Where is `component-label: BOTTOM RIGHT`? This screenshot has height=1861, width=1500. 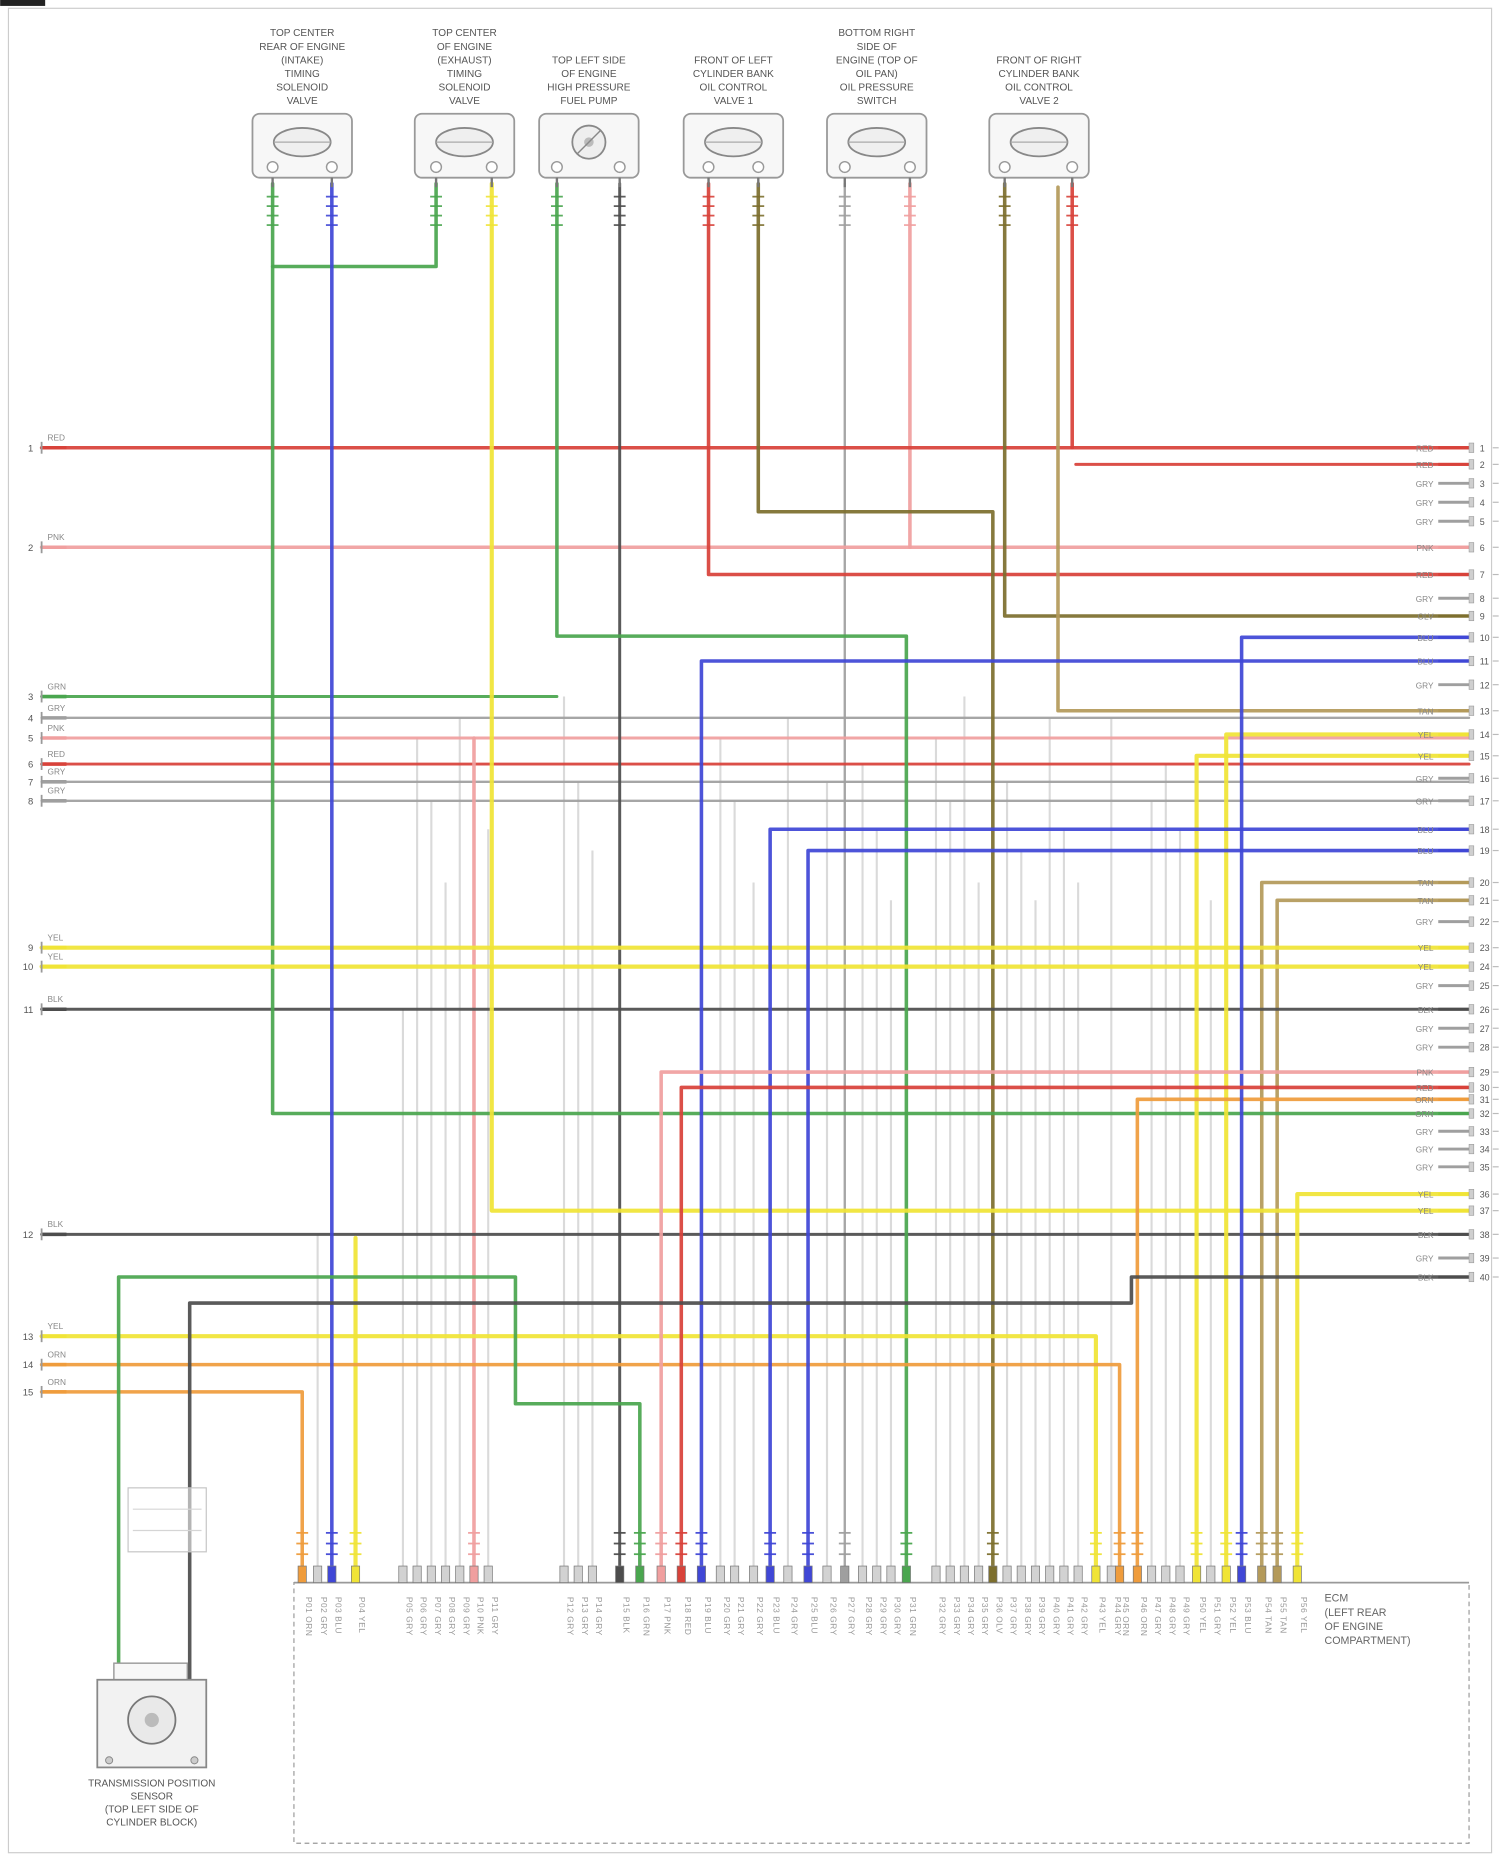 component-label: BOTTOM RIGHT is located at coordinates (876, 33).